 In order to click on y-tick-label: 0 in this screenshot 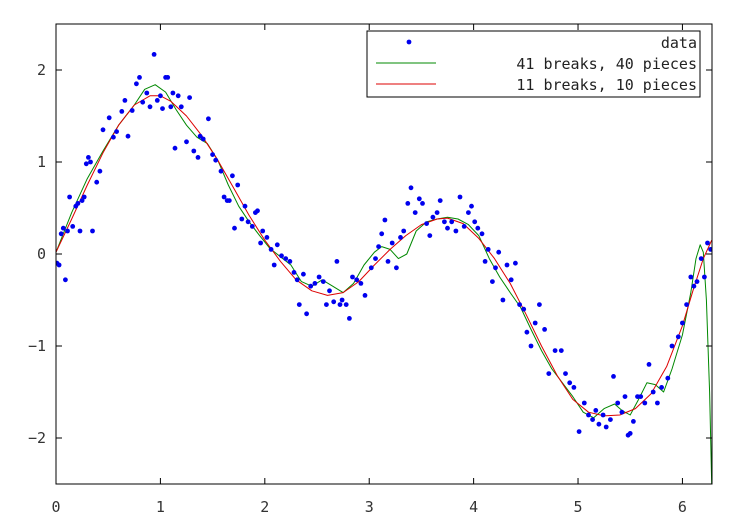, I will do `click(41, 254)`.